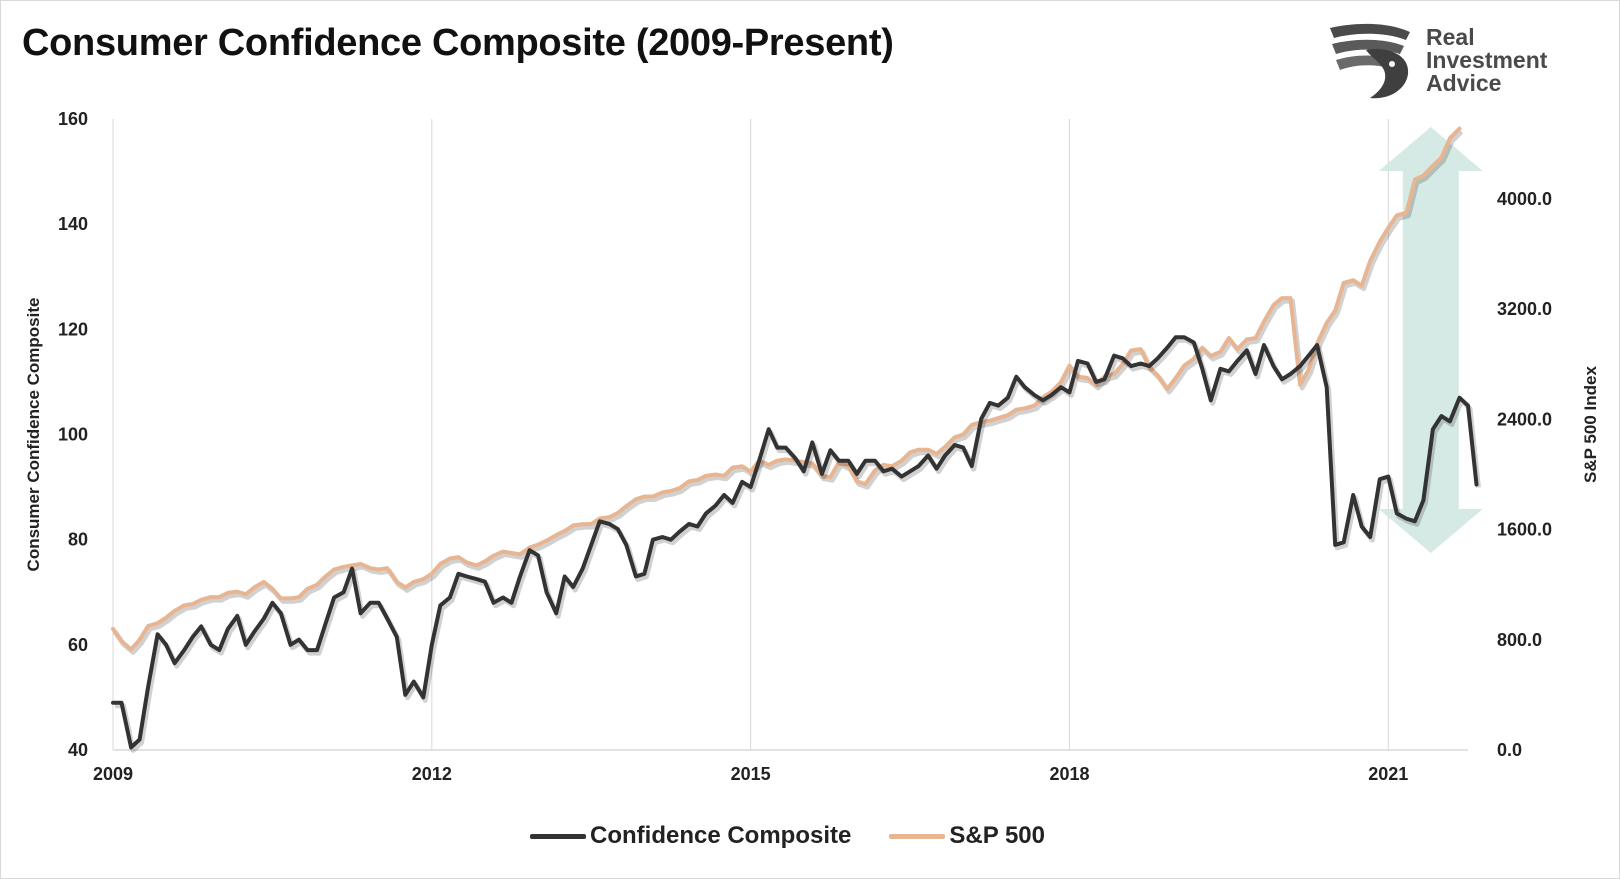 The width and height of the screenshot is (1620, 879). I want to click on y-tick-label-40: 40, so click(78, 750).